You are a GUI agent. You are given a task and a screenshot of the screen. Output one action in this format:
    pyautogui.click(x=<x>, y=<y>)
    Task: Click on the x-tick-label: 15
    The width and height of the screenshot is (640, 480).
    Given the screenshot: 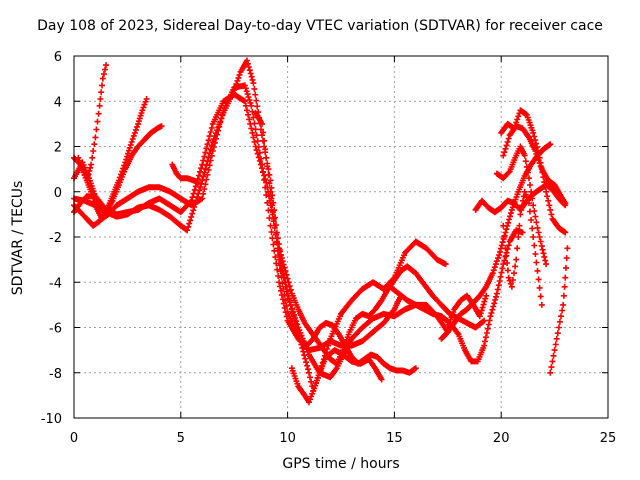 What is the action you would take?
    pyautogui.click(x=394, y=438)
    